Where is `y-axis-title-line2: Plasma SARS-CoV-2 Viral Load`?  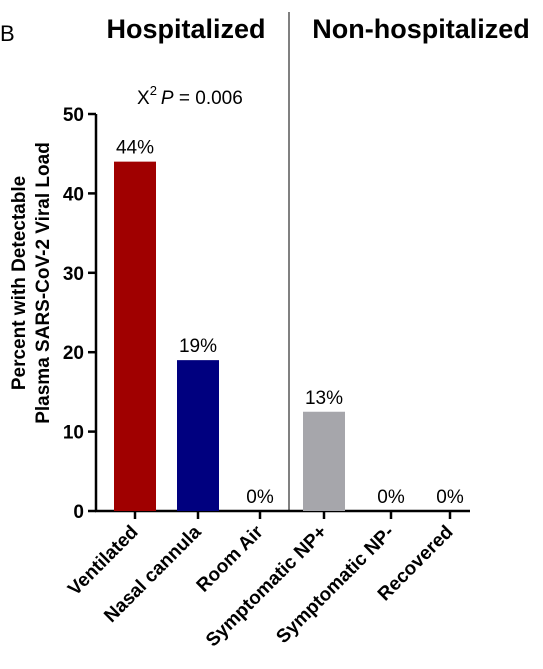
y-axis-title-line2: Plasma SARS-CoV-2 Viral Load is located at coordinates (43, 283).